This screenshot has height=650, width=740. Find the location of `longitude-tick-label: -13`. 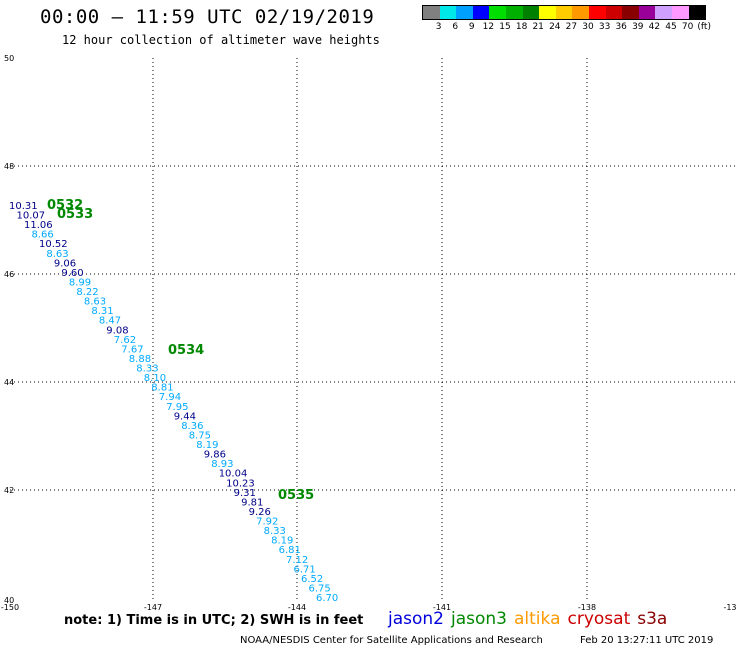

longitude-tick-label: -13 is located at coordinates (729, 607).